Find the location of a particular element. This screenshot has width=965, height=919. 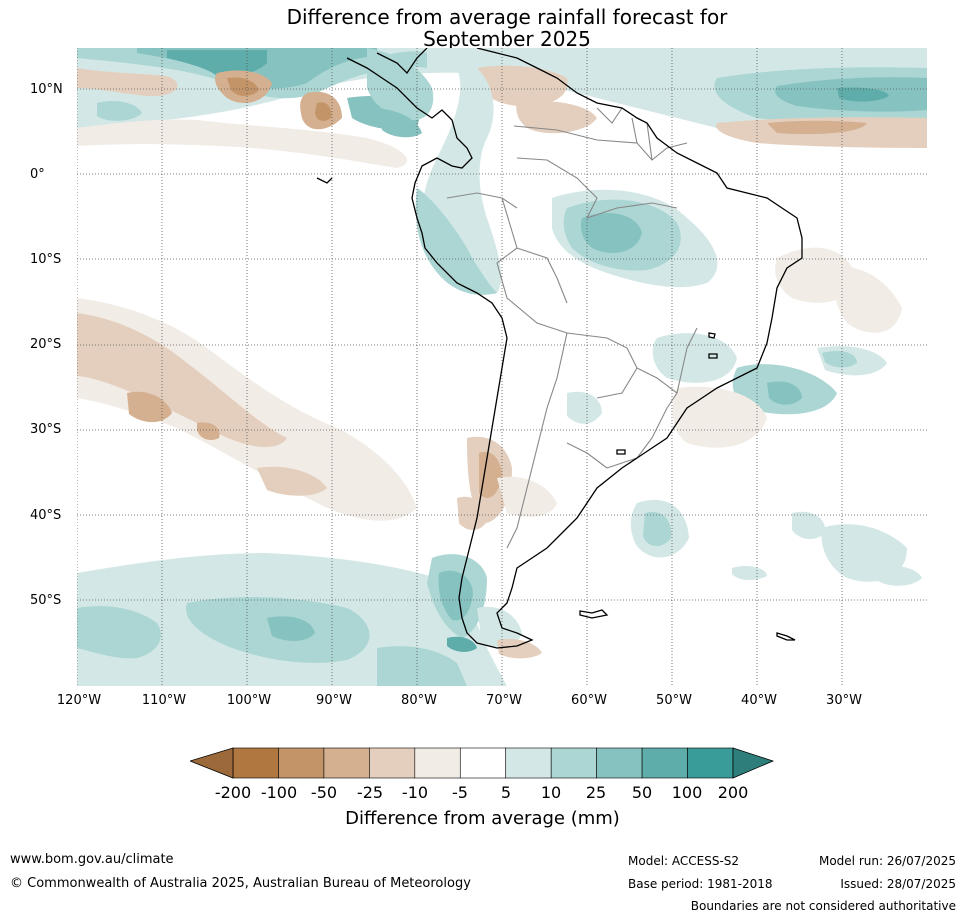

lon-label-60w: 60°W is located at coordinates (589, 700).